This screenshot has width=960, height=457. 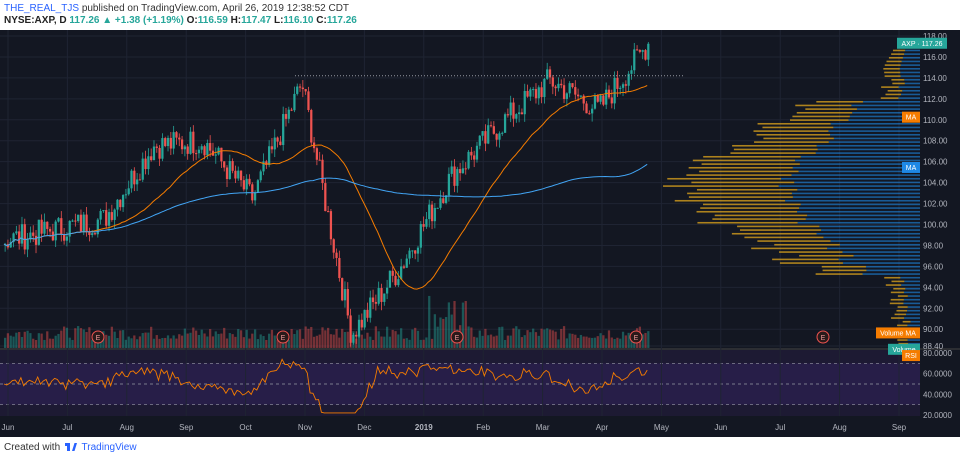 What do you see at coordinates (935, 120) in the screenshot?
I see `price-tick-label: 110.00` at bounding box center [935, 120].